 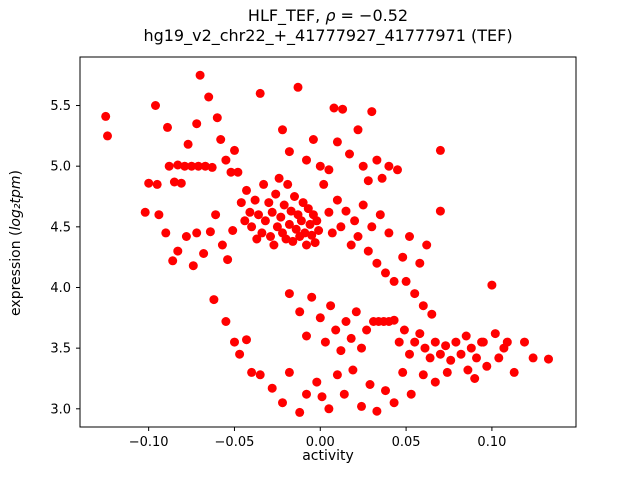 What do you see at coordinates (491, 442) in the screenshot?
I see `x-tick-label: 0.10` at bounding box center [491, 442].